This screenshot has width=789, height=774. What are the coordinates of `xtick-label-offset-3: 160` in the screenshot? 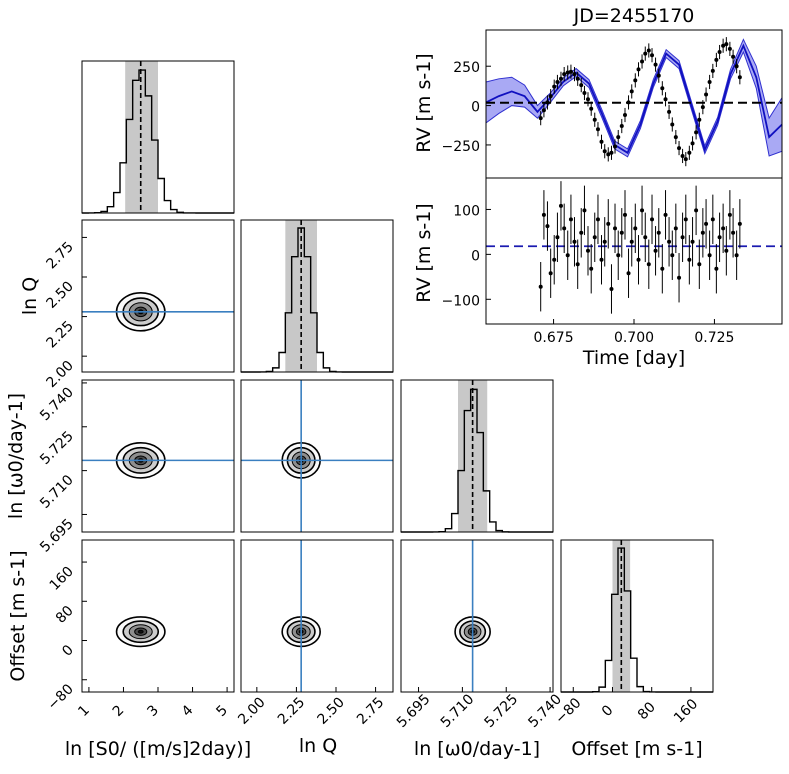 It's located at (686, 711).